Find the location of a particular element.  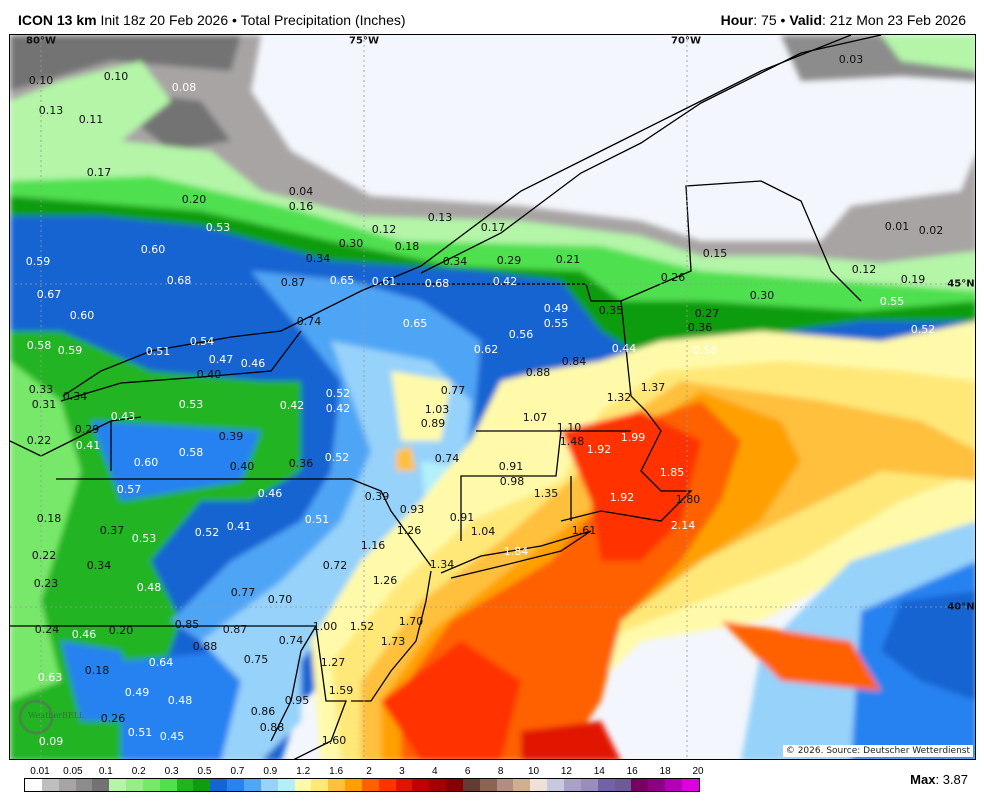

hour-value: : 75 is located at coordinates (765, 20).